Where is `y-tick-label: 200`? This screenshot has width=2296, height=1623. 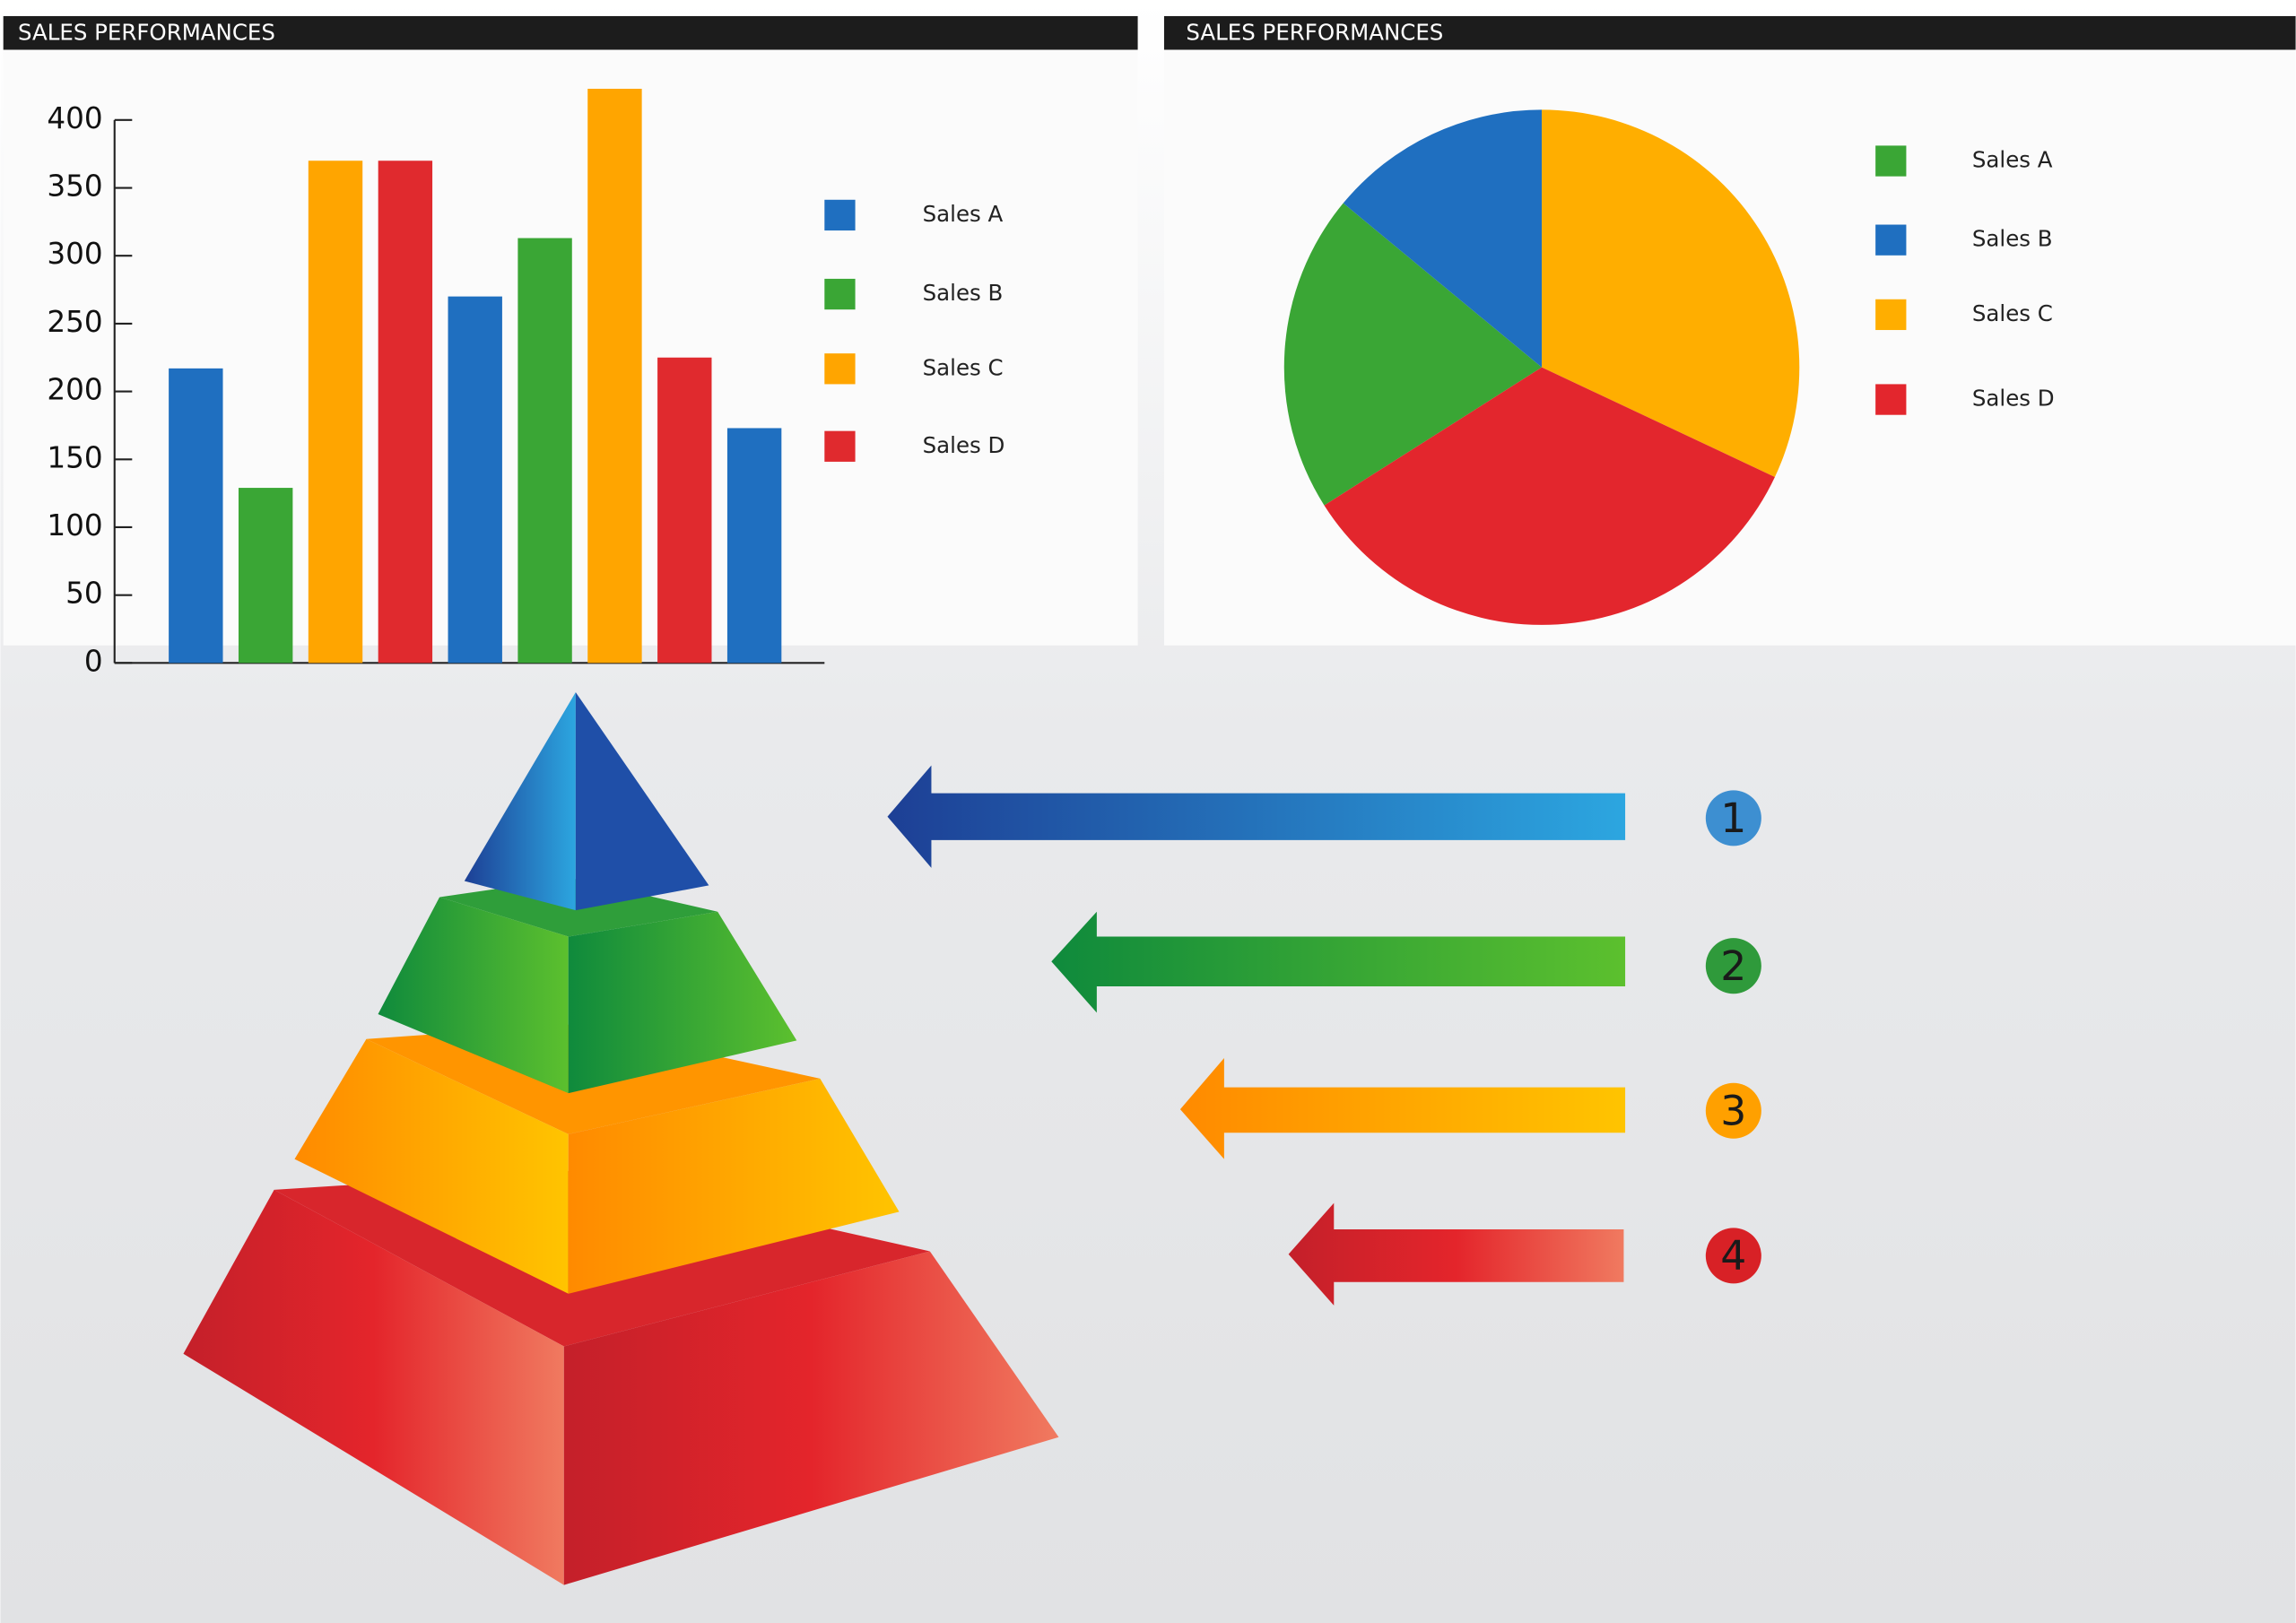
y-tick-label: 200 is located at coordinates (74, 390).